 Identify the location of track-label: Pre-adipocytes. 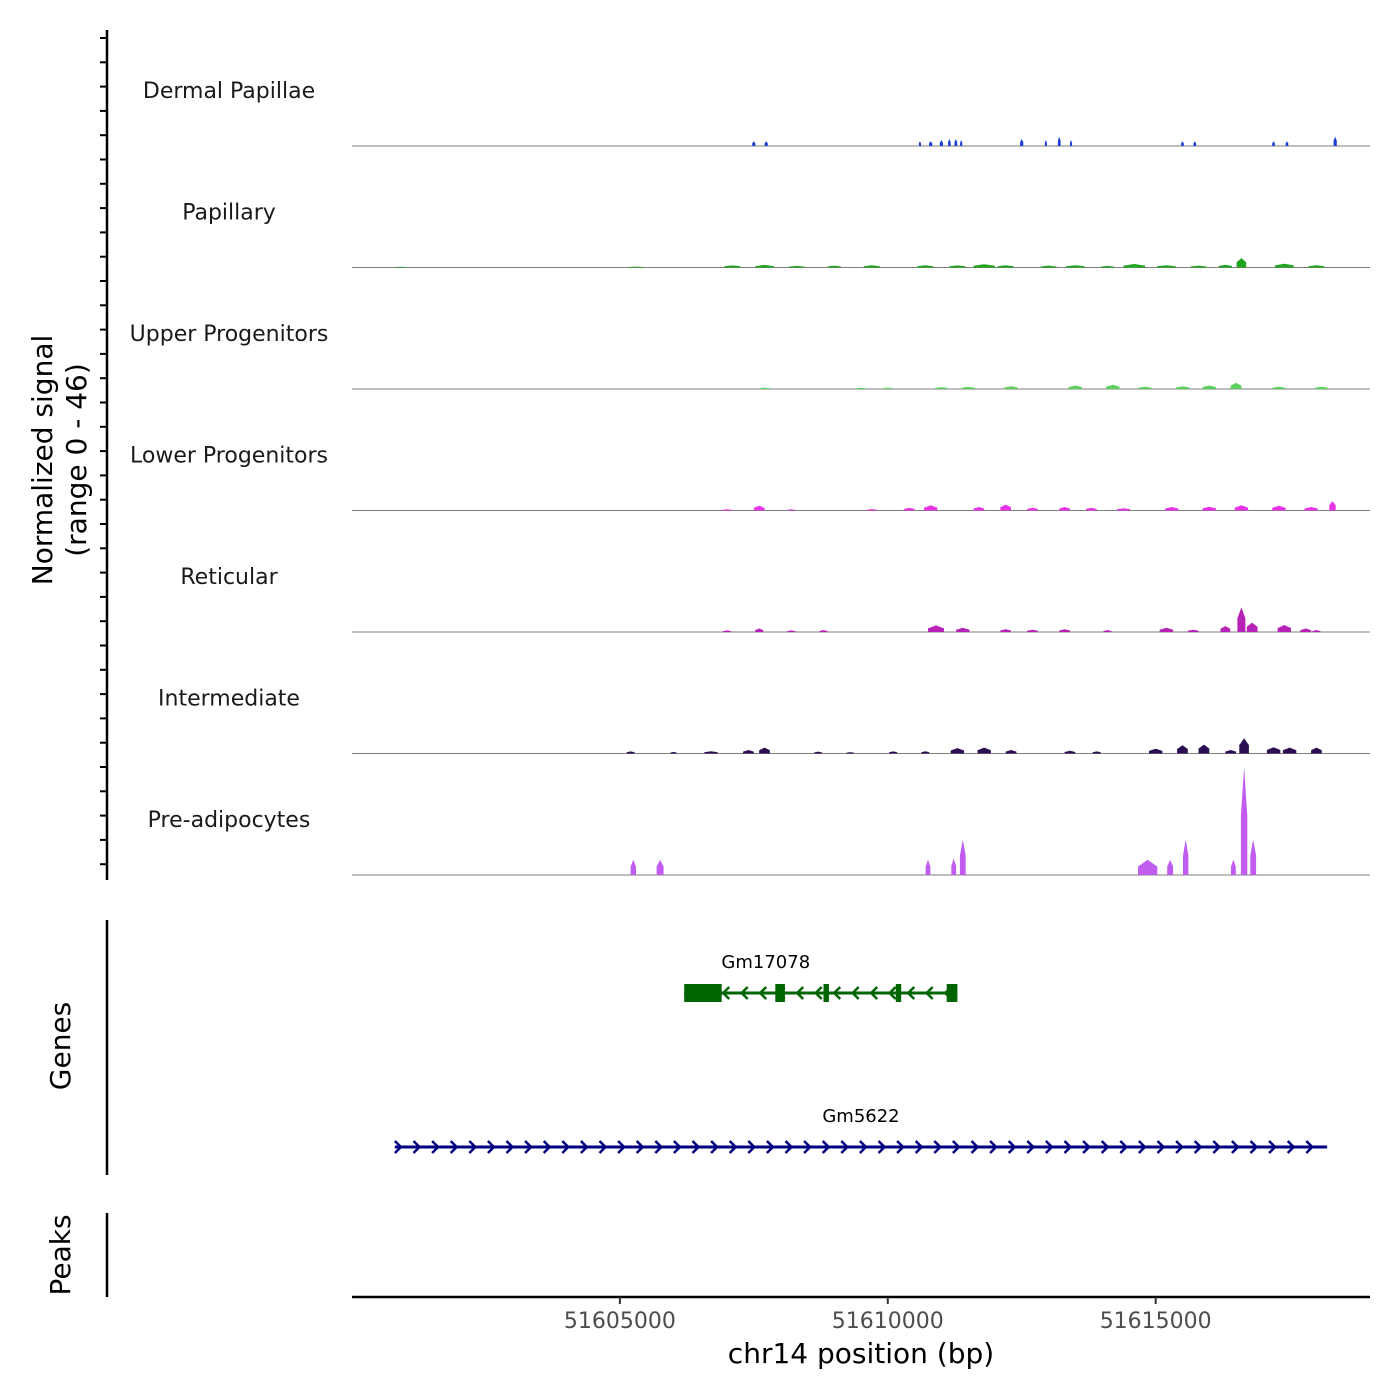
(229, 820).